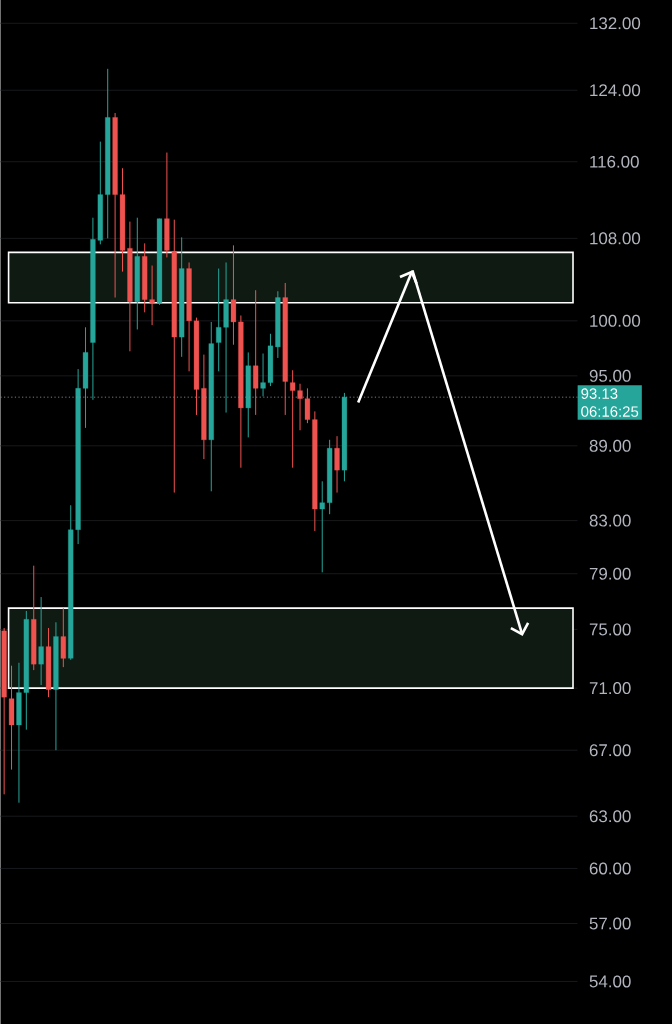 Image resolution: width=672 pixels, height=1024 pixels. Describe the element at coordinates (615, 23) in the screenshot. I see `y-tick-label: 132.00` at that location.